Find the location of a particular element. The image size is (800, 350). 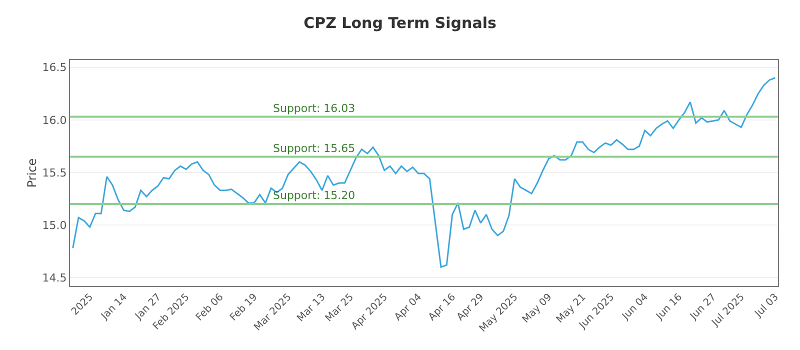

y-tick-label: 16.5 is located at coordinates (54, 67).